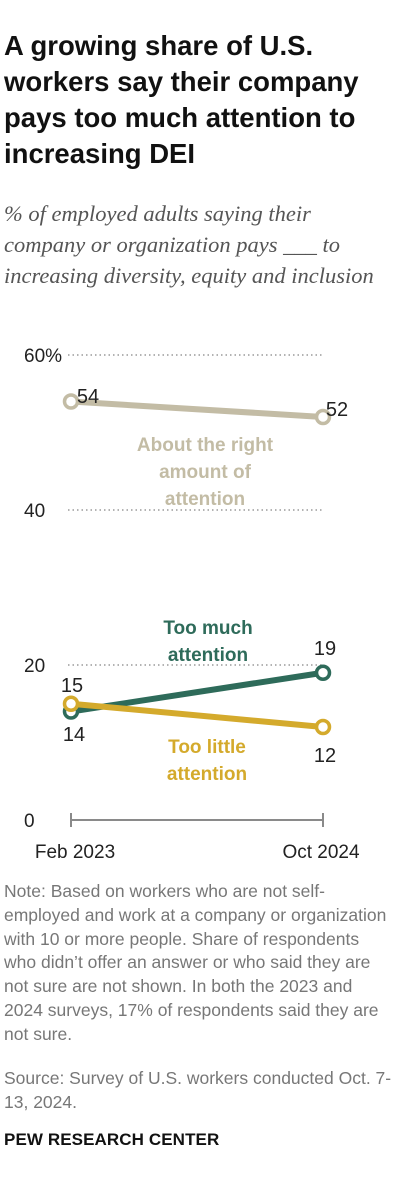  I want to click on series-label: About the right amount of attention, so click(205, 472).